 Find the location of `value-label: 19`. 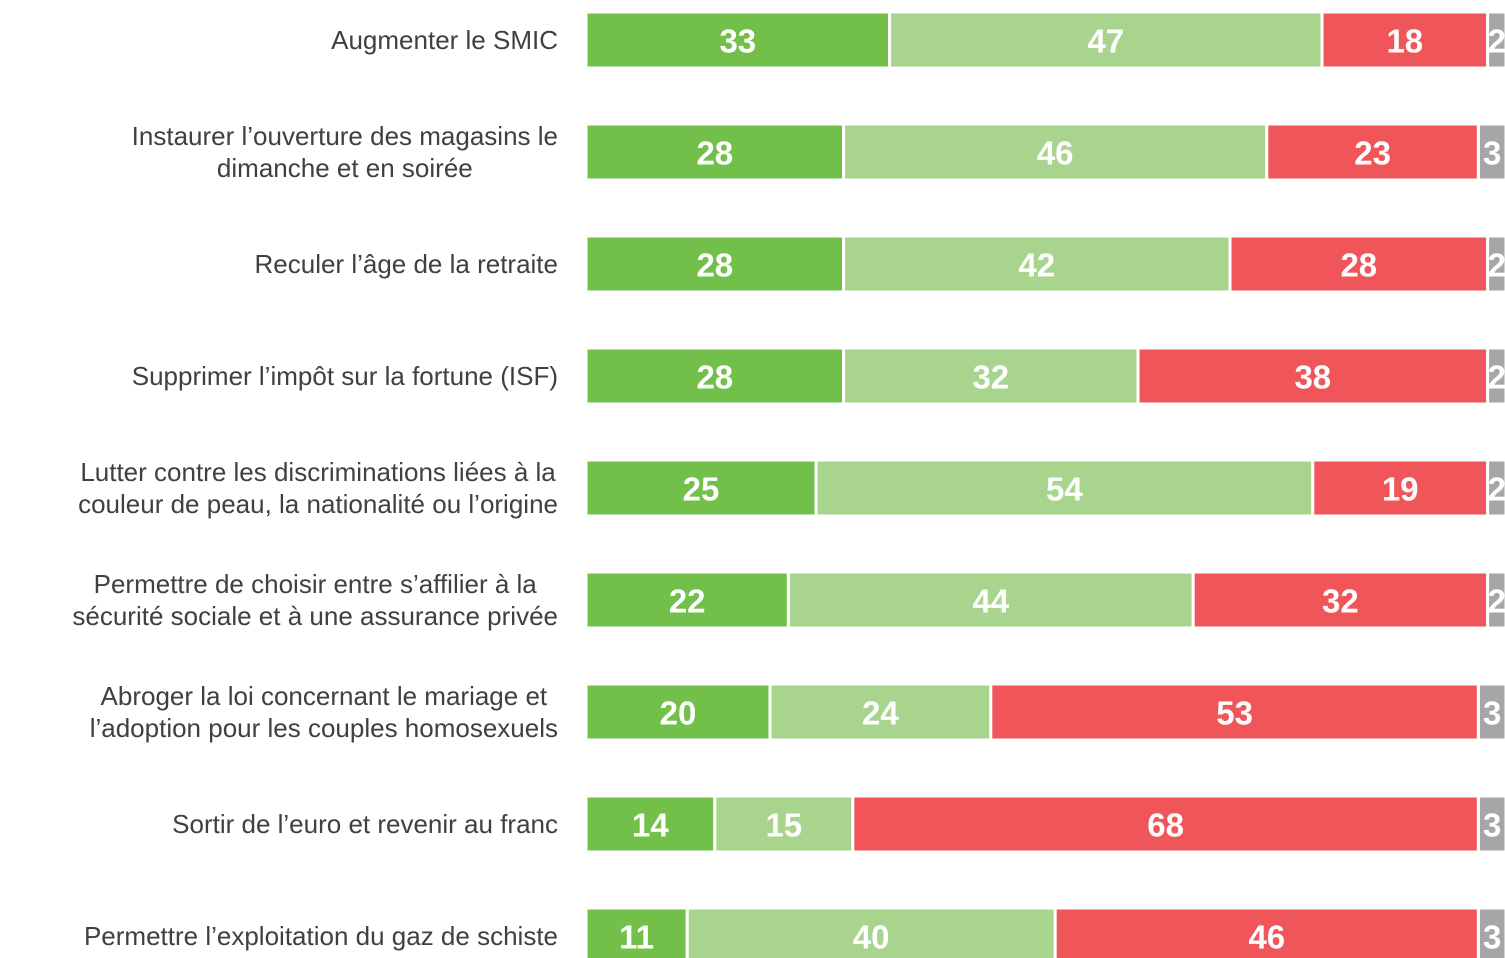

value-label: 19 is located at coordinates (1400, 489).